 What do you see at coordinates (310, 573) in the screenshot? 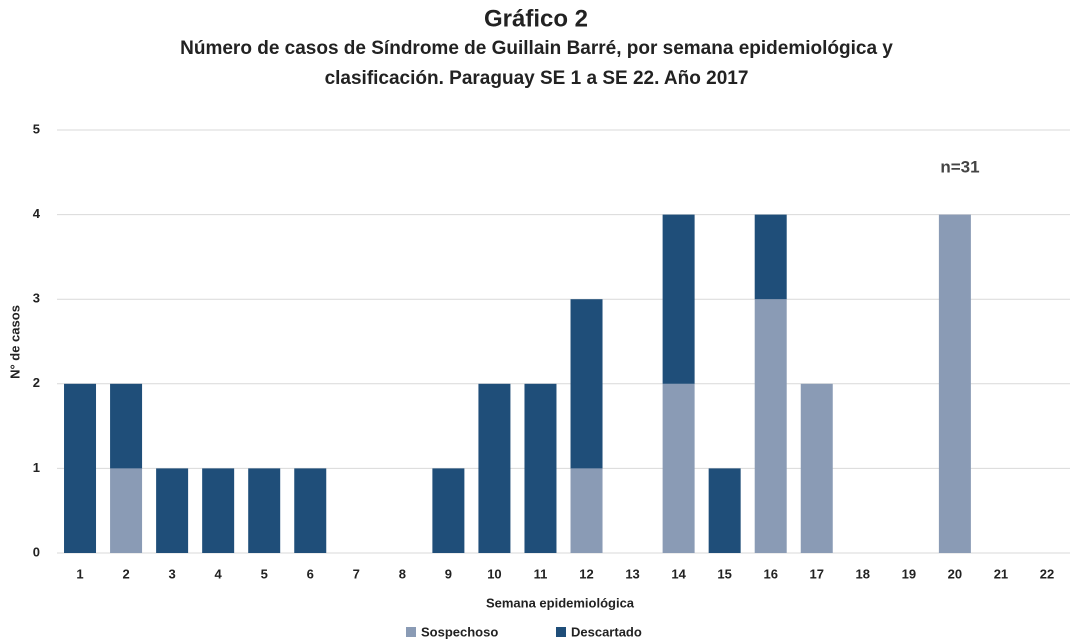
I see `x-tick-label: 6` at bounding box center [310, 573].